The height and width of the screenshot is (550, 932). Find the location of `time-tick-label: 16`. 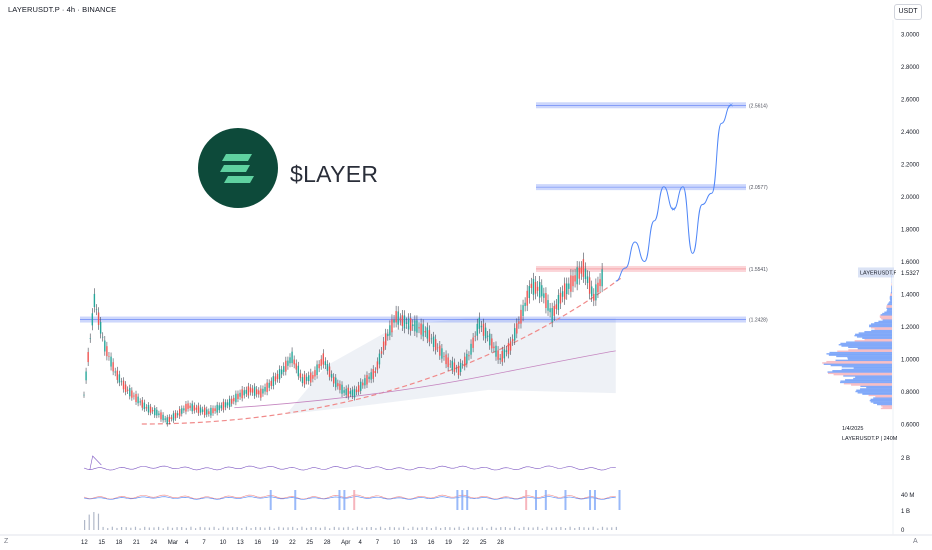

time-tick-label: 16 is located at coordinates (431, 543).